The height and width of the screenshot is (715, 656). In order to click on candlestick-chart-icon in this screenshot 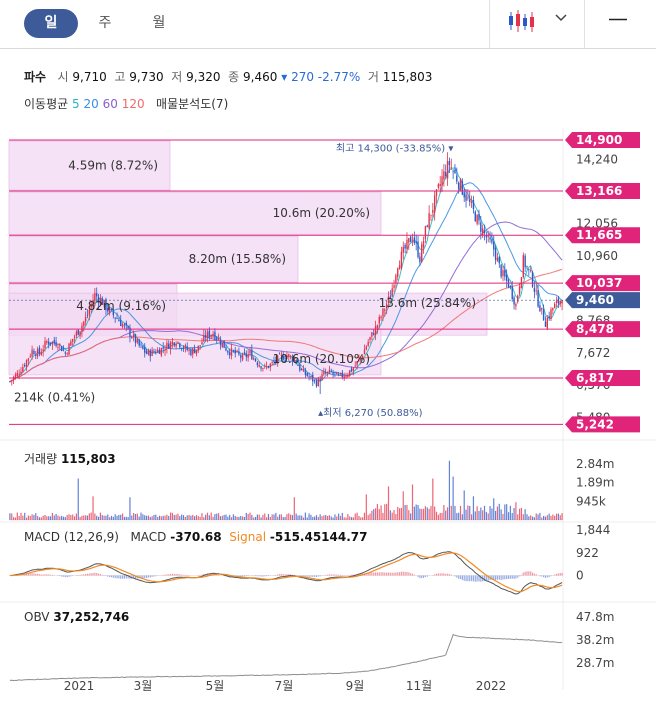, I will do `click(521, 21)`.